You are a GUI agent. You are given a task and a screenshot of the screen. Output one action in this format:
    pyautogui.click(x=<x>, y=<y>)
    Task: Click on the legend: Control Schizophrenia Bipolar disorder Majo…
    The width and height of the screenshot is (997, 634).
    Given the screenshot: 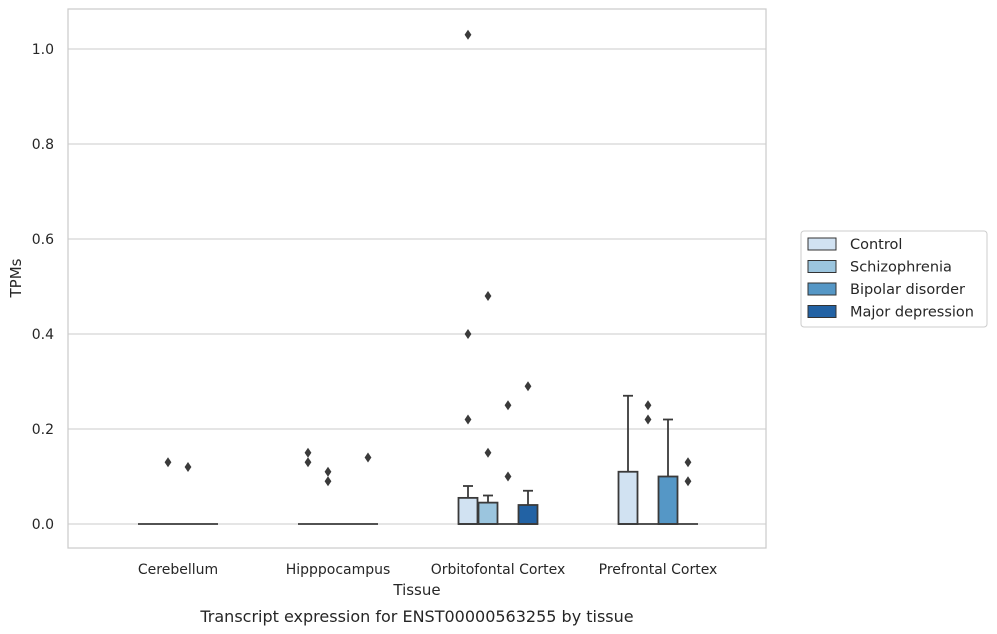 What is the action you would take?
    pyautogui.click(x=894, y=279)
    